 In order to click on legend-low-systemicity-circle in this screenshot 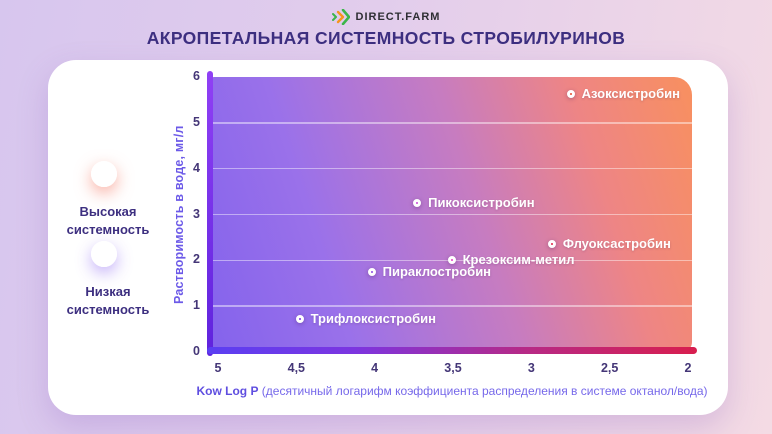, I will do `click(104, 254)`.